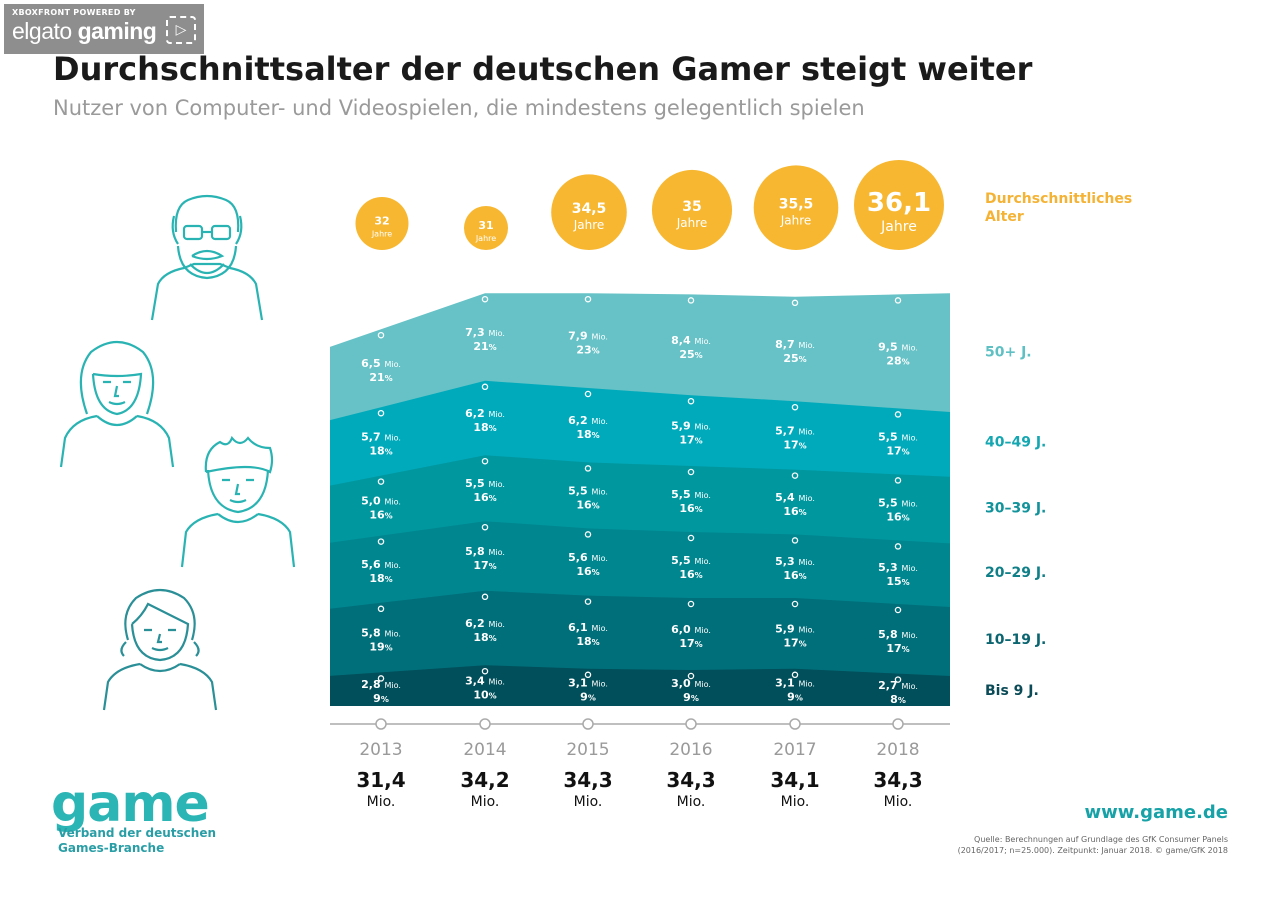 The height and width of the screenshot is (905, 1280). What do you see at coordinates (74, 12) in the screenshot?
I see `watermark-caption: XBOXFRONT POWERED BY` at bounding box center [74, 12].